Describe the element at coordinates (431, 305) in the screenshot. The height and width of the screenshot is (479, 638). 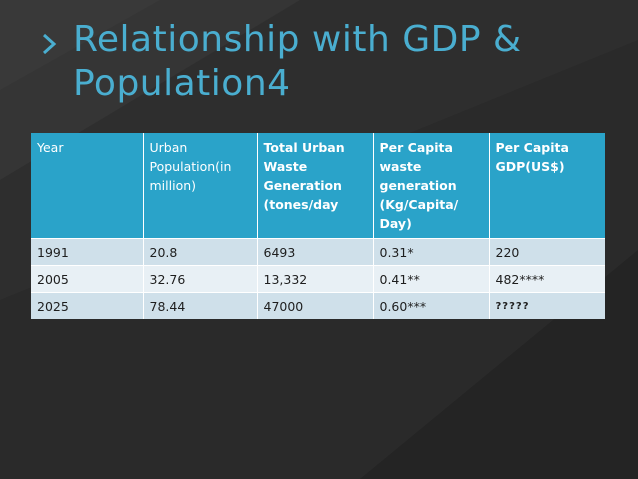
I see `cell-per-capita-waste: 0.60***` at that location.